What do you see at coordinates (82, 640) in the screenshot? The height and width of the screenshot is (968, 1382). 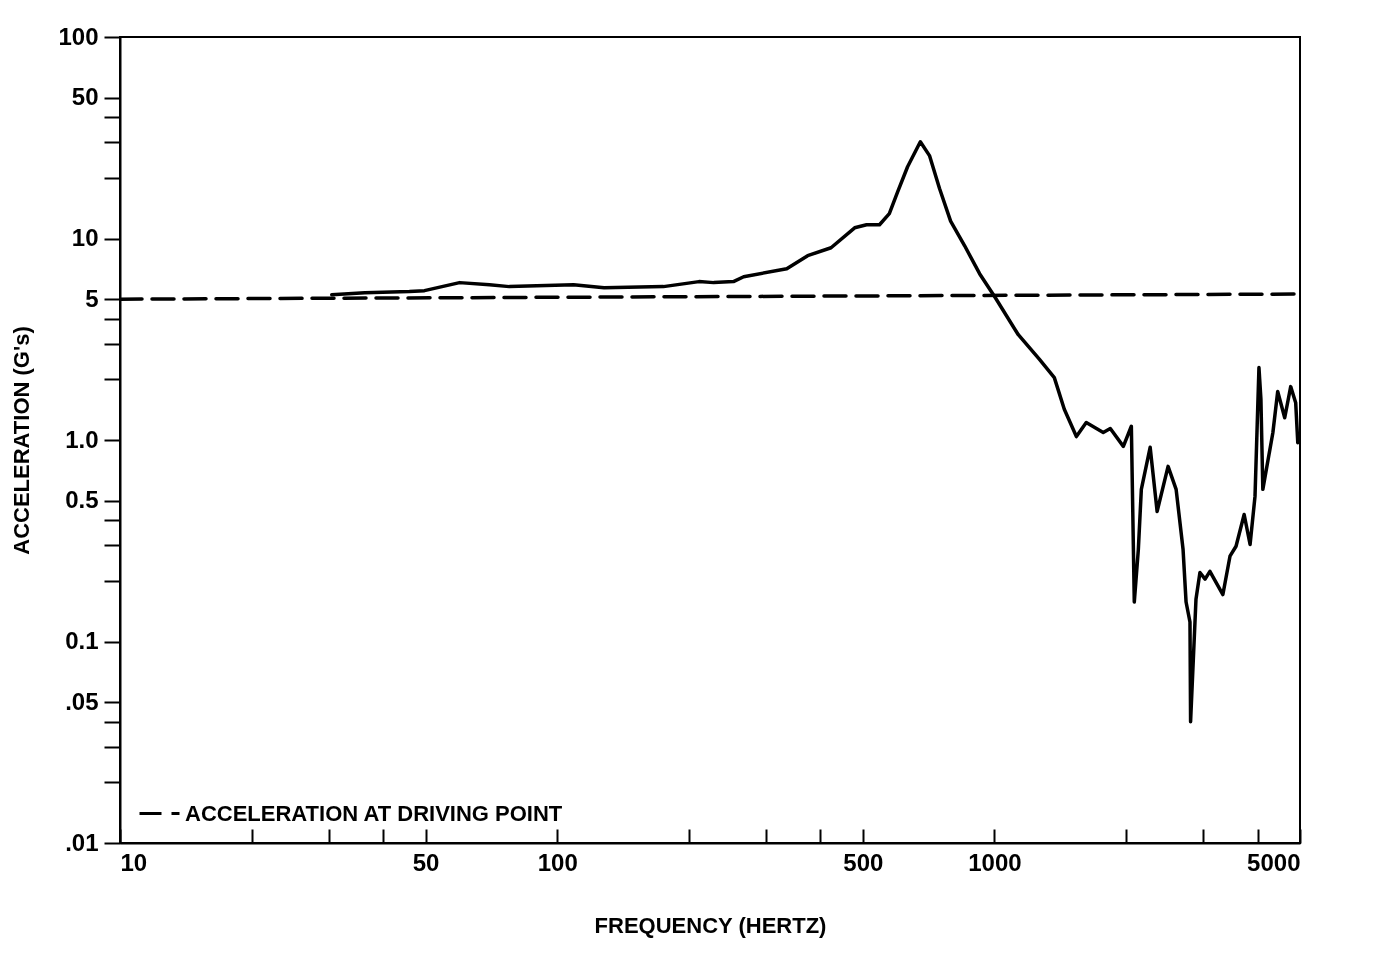 I see `y-tick-label: 0.1` at bounding box center [82, 640].